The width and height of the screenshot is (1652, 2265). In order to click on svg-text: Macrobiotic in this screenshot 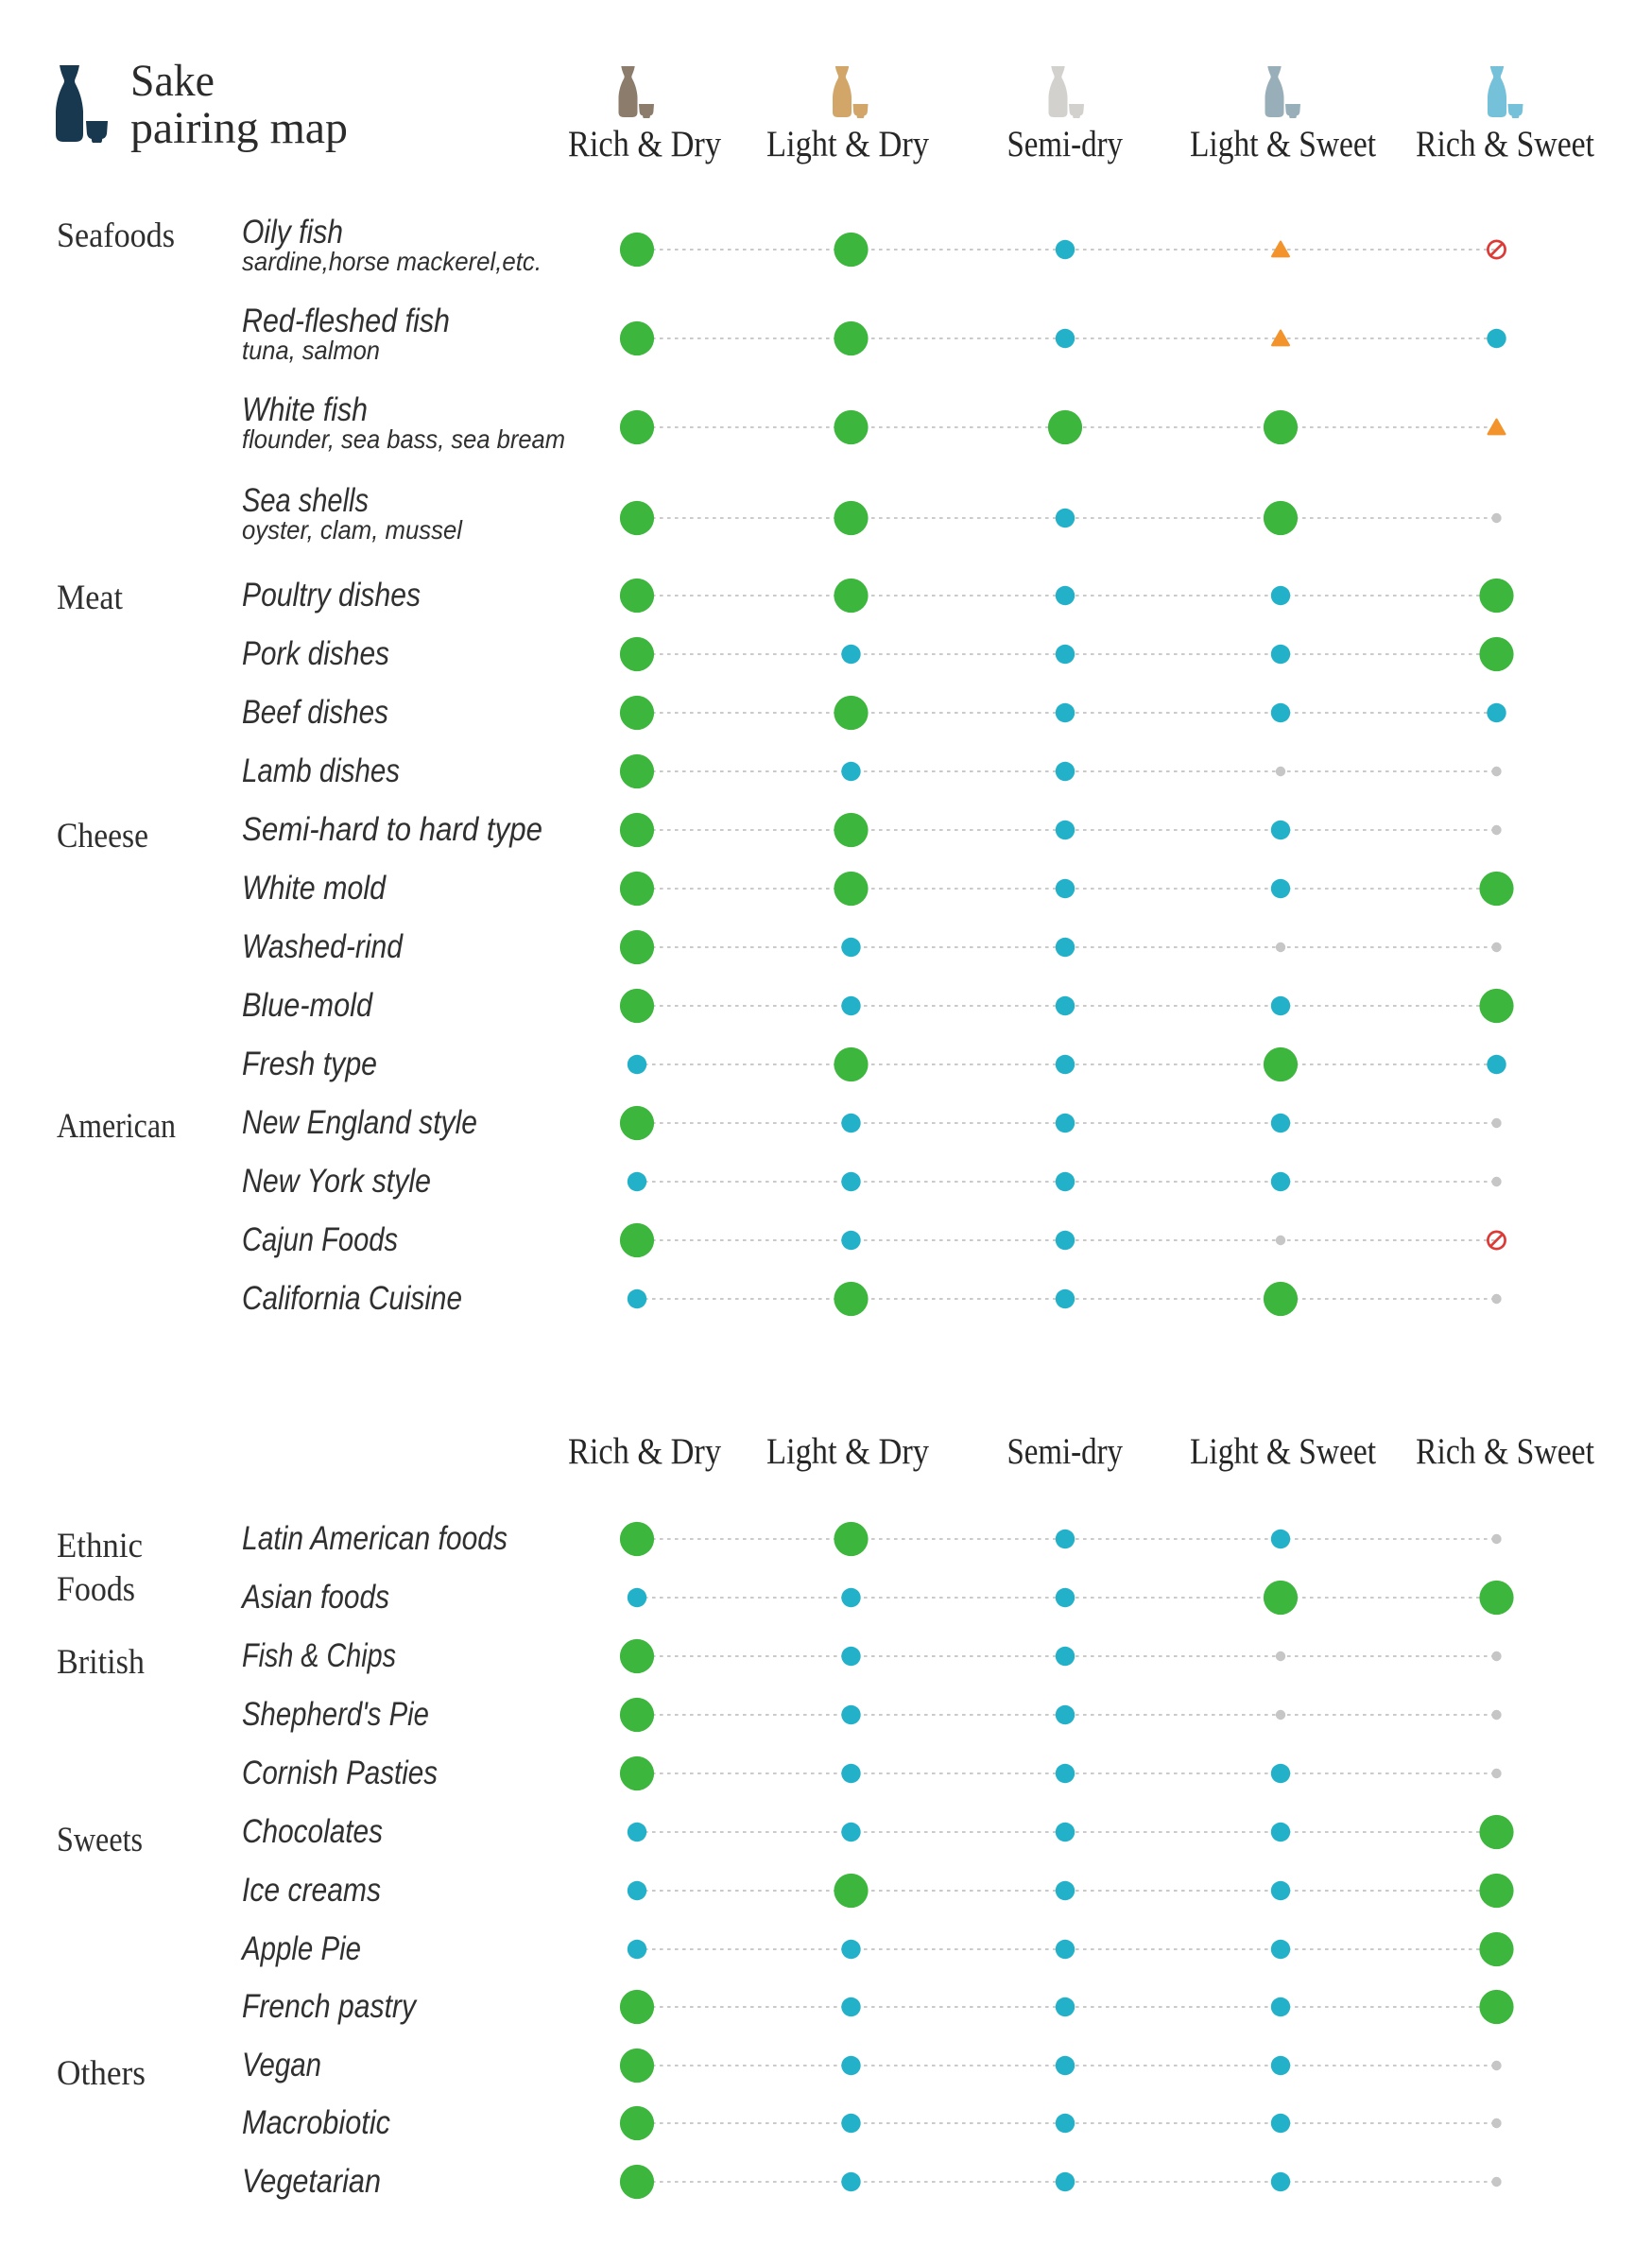, I will do `click(316, 2122)`.